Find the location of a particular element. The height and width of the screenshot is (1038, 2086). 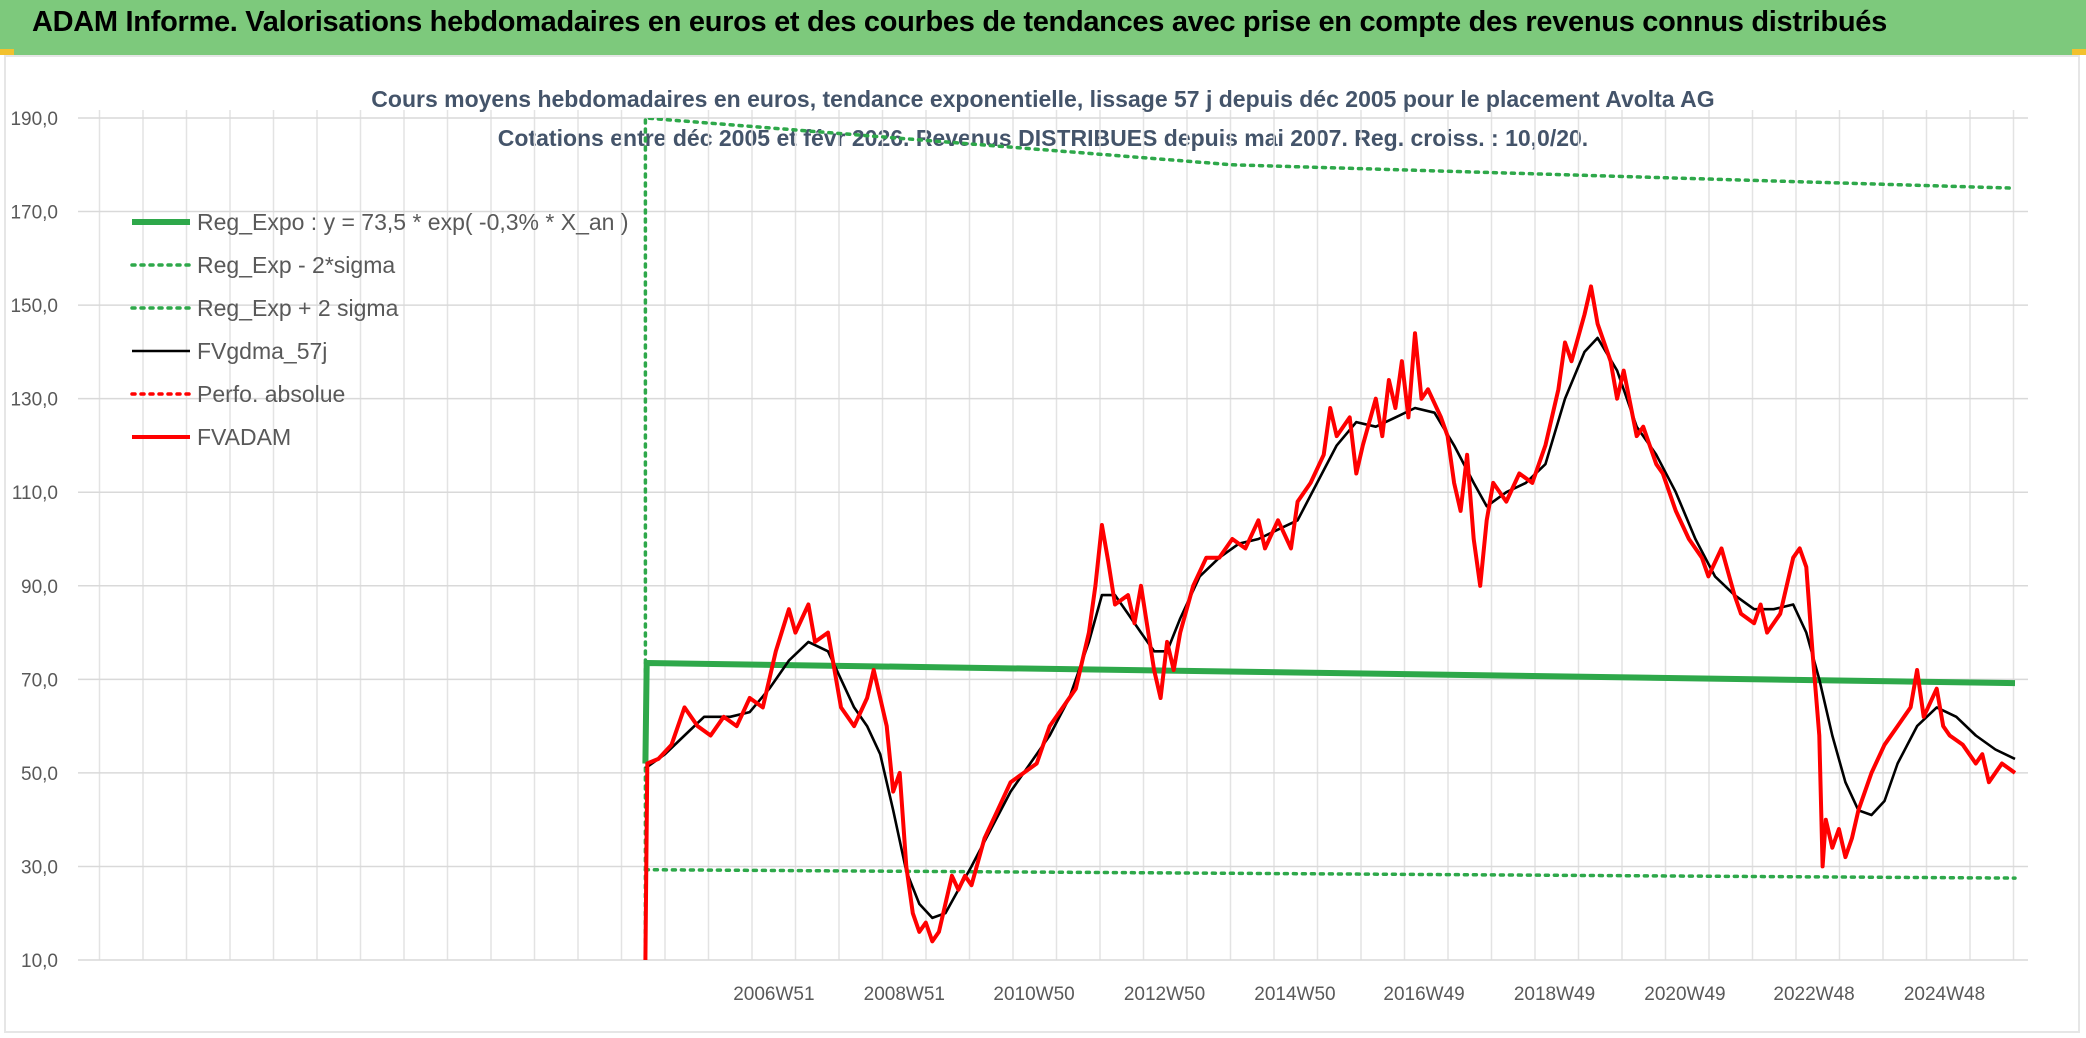

x-tick-label: 2006W51 is located at coordinates (773, 994).